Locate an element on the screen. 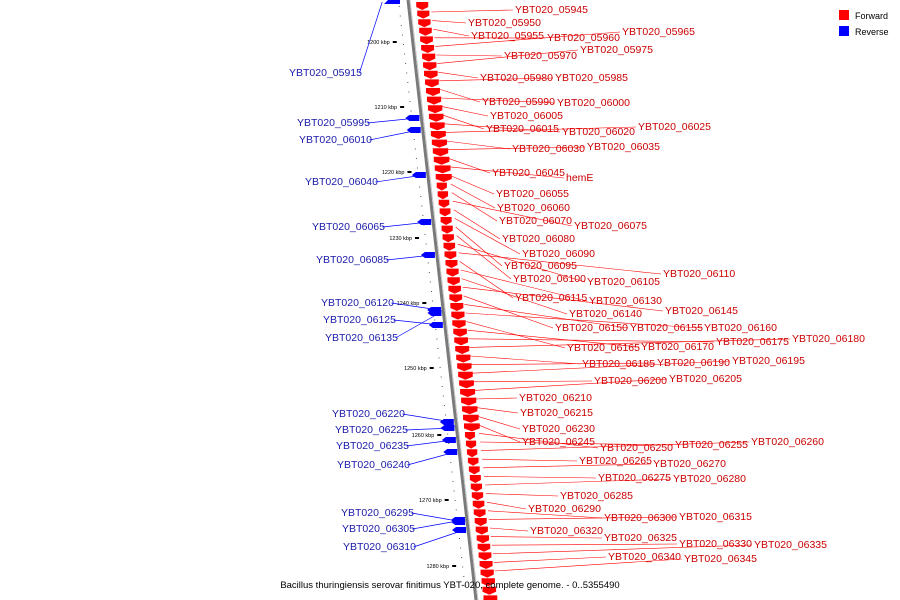 The width and height of the screenshot is (900, 600). ruler-label: 1210 kbp is located at coordinates (385, 108).